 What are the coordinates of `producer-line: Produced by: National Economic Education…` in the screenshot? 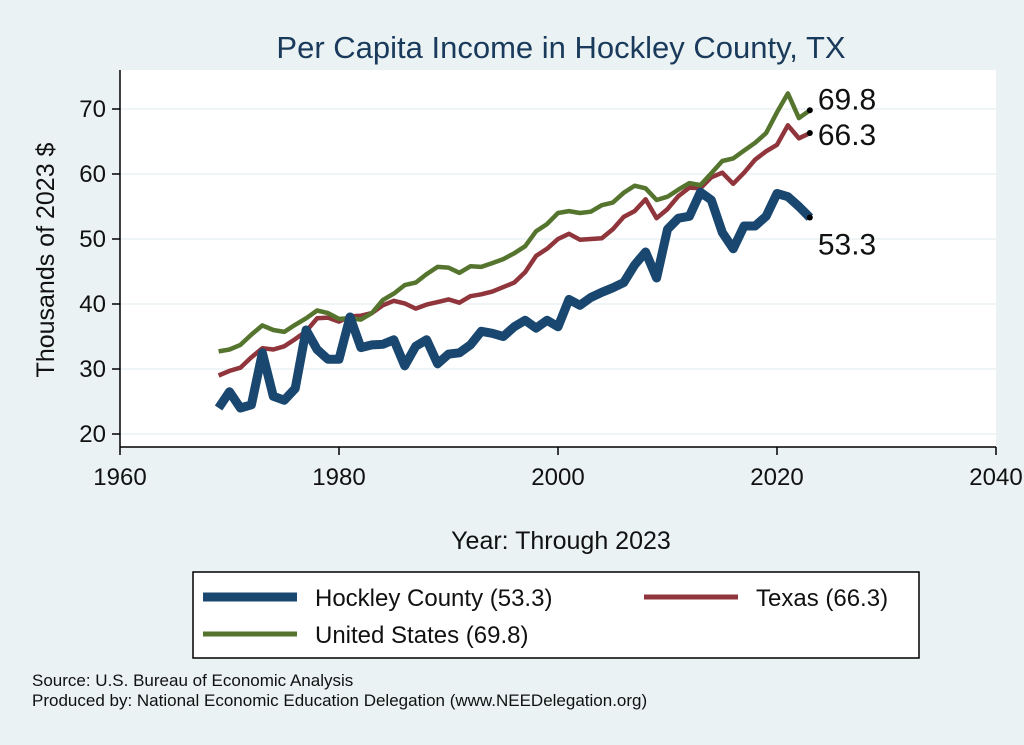 It's located at (339, 700).